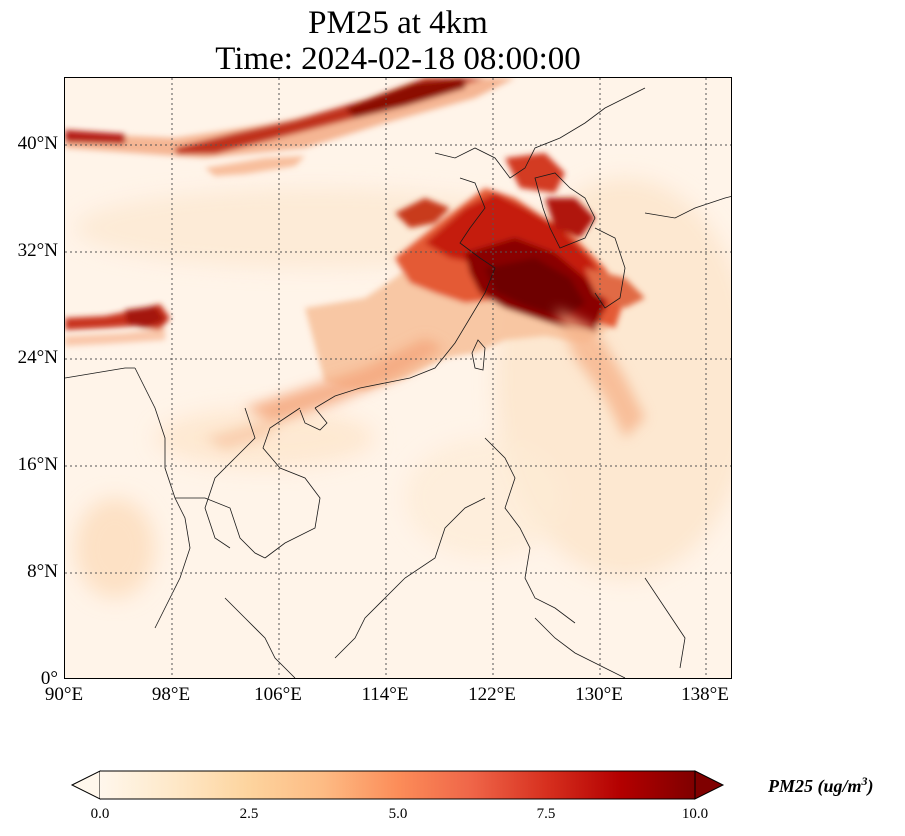 The image size is (905, 836). I want to click on lon-tick-90: 90°E, so click(64, 694).